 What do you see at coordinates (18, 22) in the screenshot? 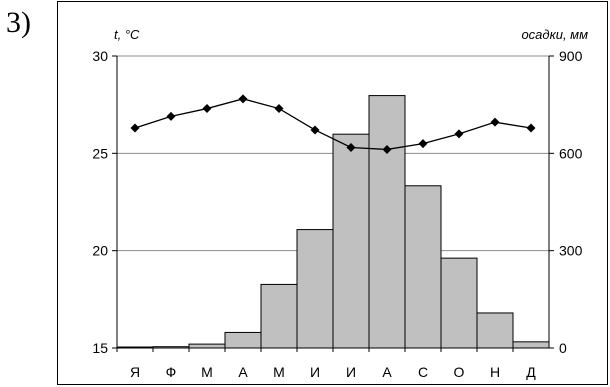
I see `figure-marker: 3)` at bounding box center [18, 22].